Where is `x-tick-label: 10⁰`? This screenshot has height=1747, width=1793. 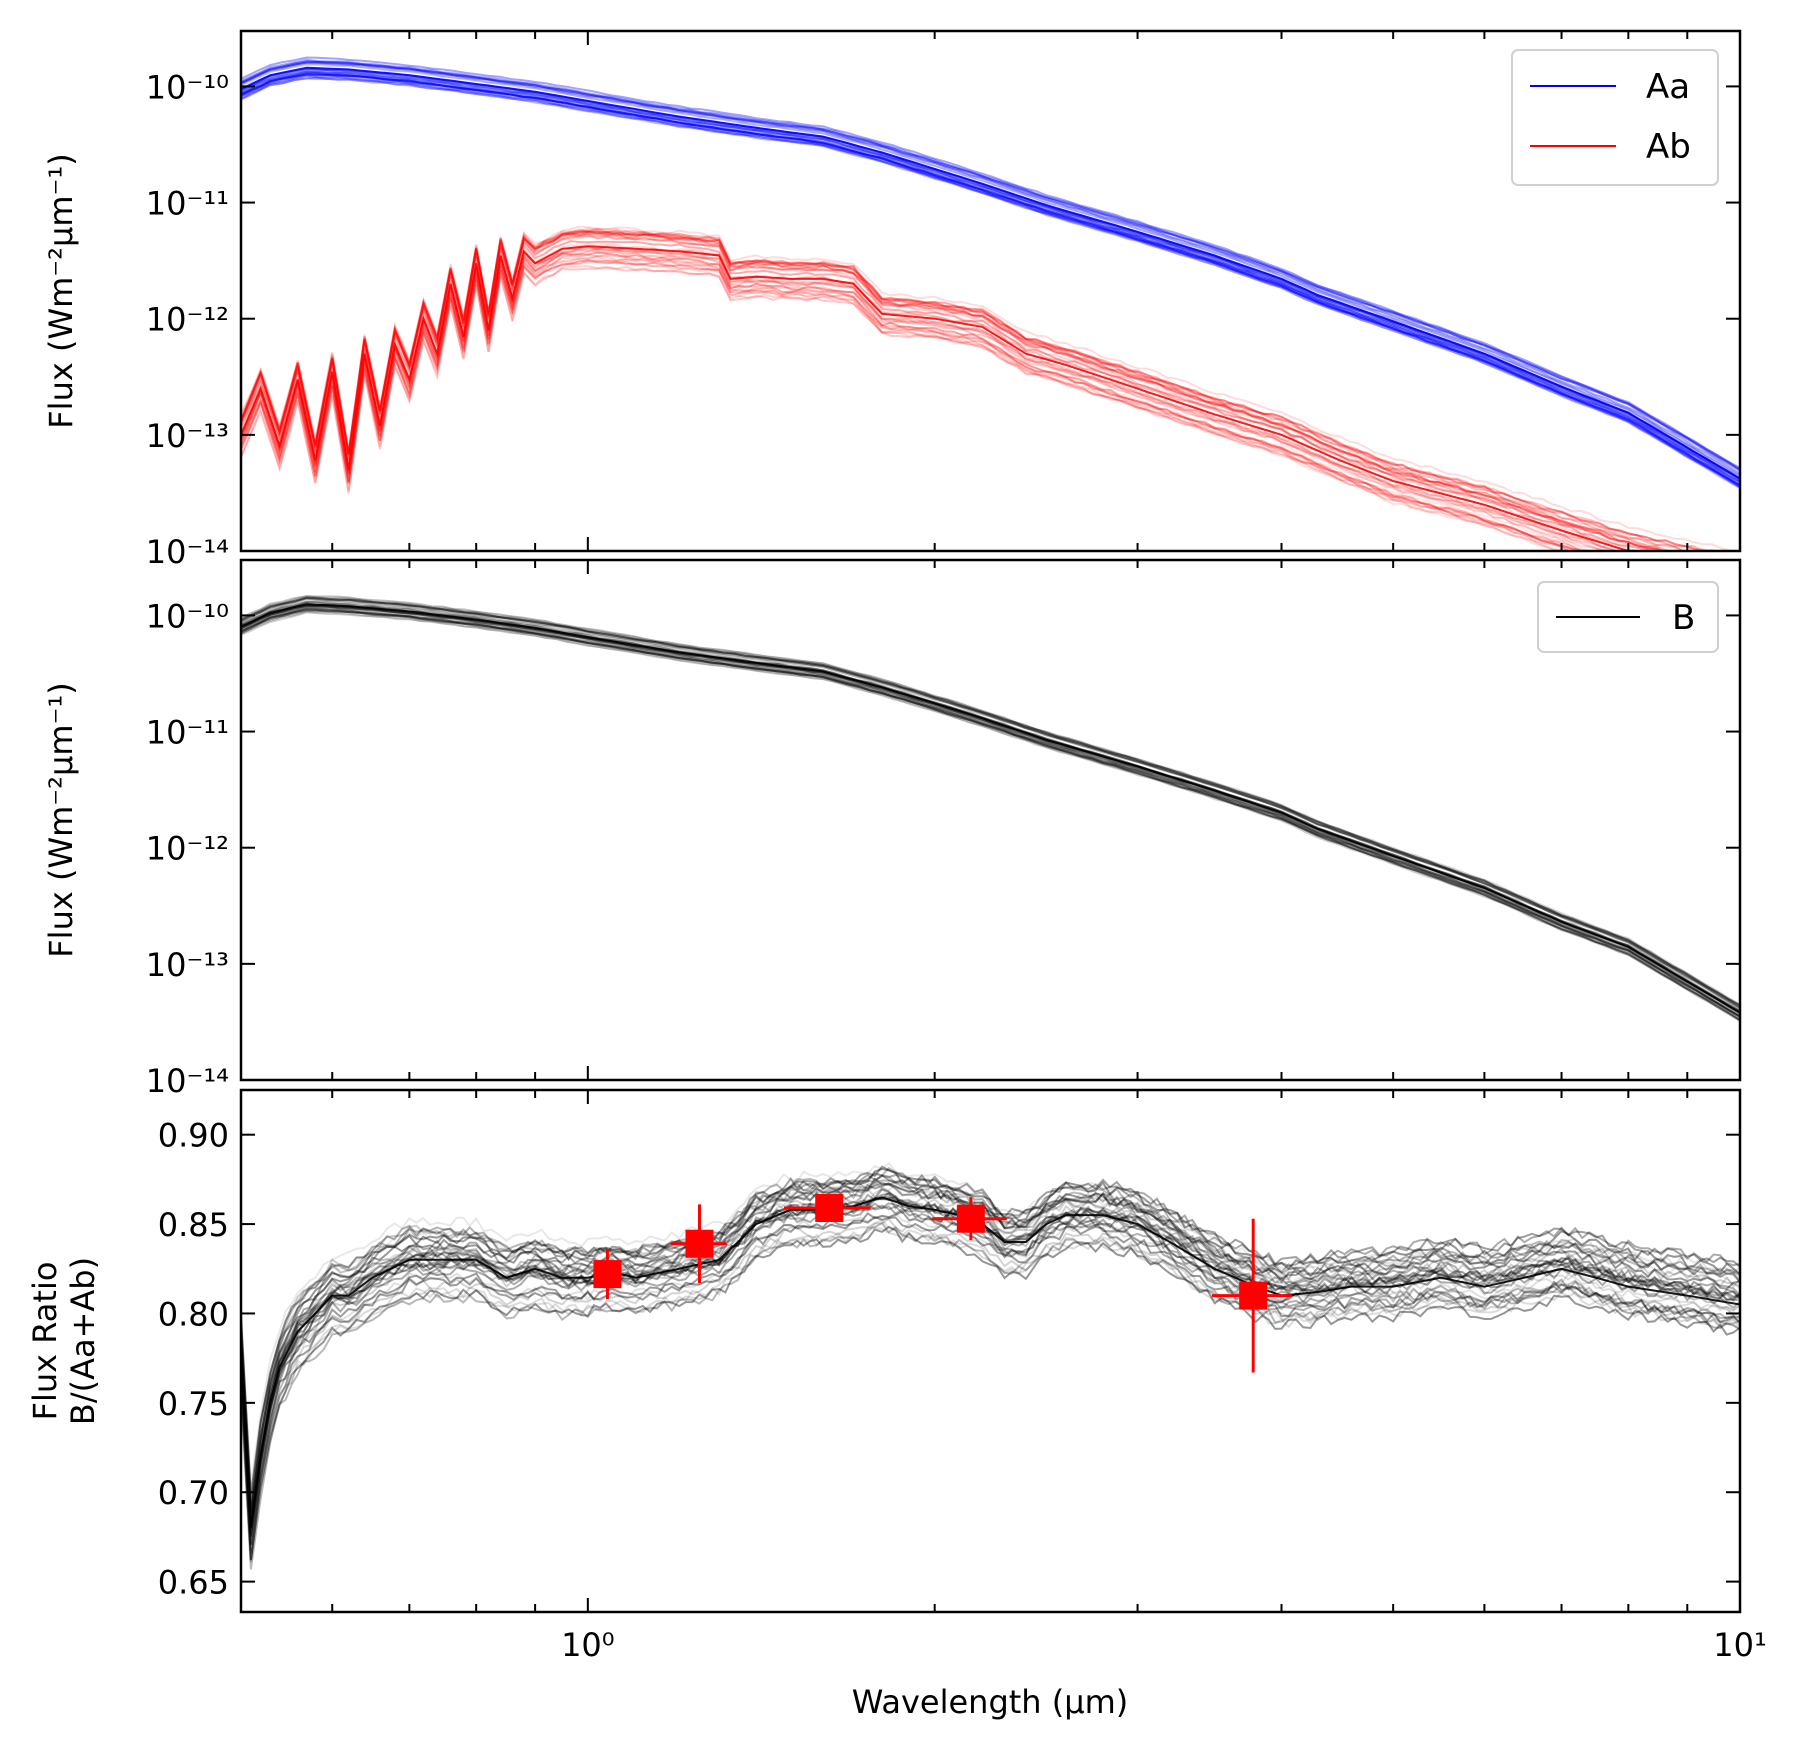
x-tick-label: 10⁰ is located at coordinates (588, 1645).